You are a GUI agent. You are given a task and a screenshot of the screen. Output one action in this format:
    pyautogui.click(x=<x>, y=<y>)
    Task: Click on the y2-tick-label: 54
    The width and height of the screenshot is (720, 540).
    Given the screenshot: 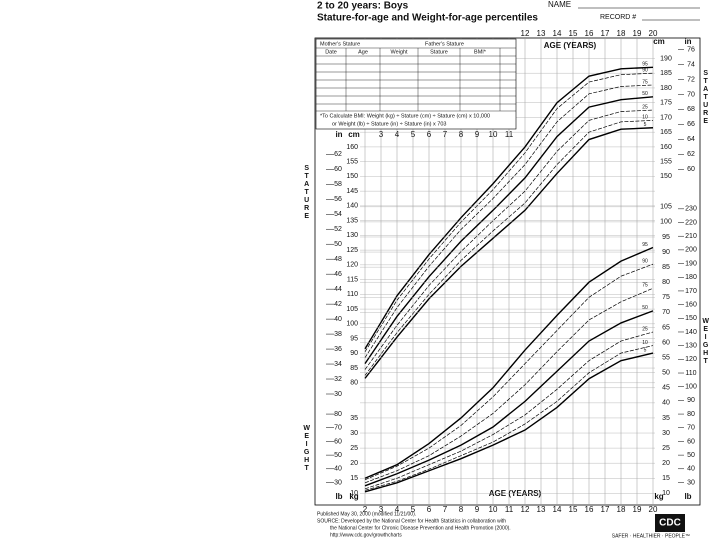 What is the action you would take?
    pyautogui.click(x=338, y=214)
    